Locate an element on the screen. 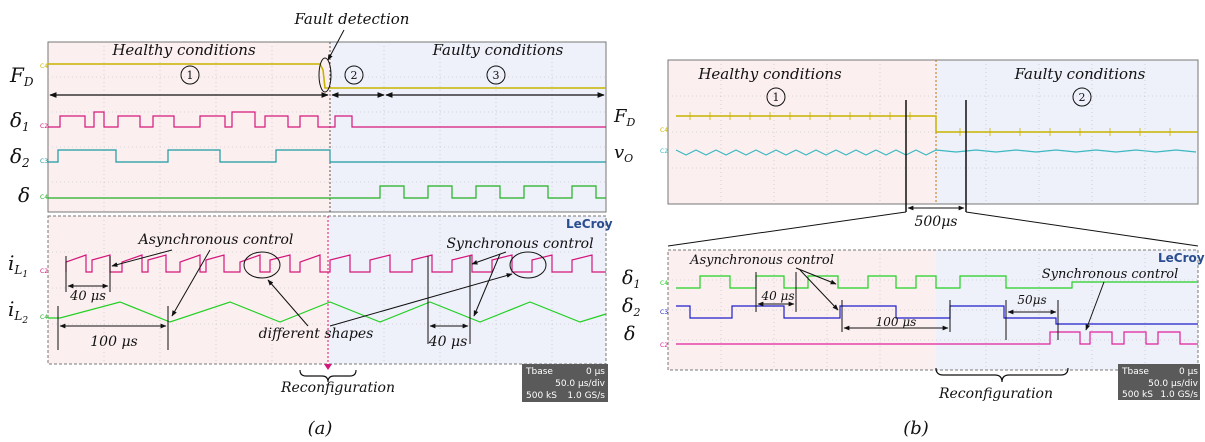  a-trace-fd is located at coordinates (327, 76).